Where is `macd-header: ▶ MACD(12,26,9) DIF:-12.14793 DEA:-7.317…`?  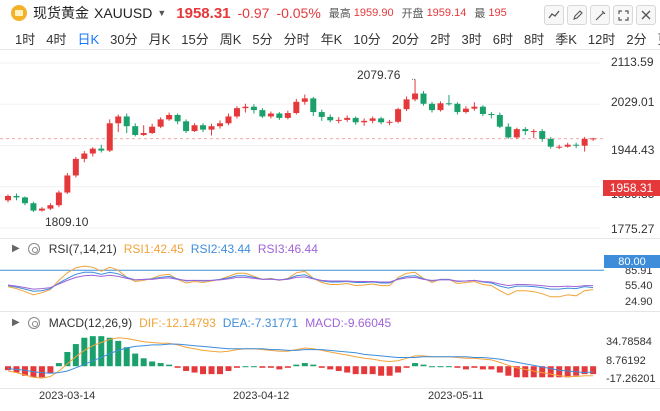 macd-header: ▶ MACD(12,26,9) DIF:-12.14793 DEA:-7.317… is located at coordinates (330, 322).